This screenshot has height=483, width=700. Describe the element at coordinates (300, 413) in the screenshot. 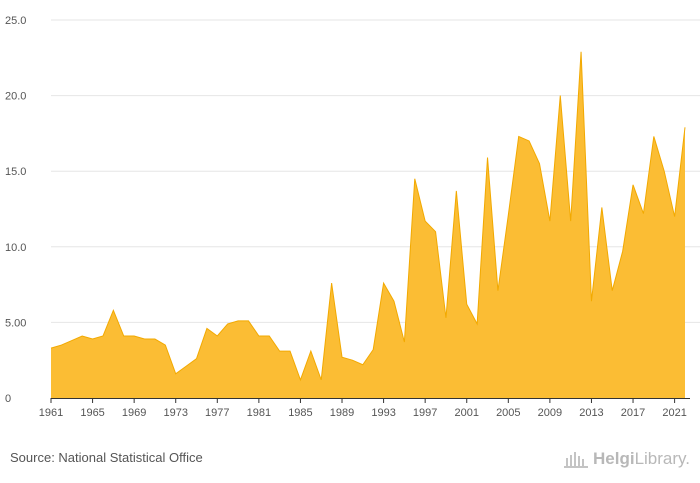

I see `x-tick-label: 1985` at that location.